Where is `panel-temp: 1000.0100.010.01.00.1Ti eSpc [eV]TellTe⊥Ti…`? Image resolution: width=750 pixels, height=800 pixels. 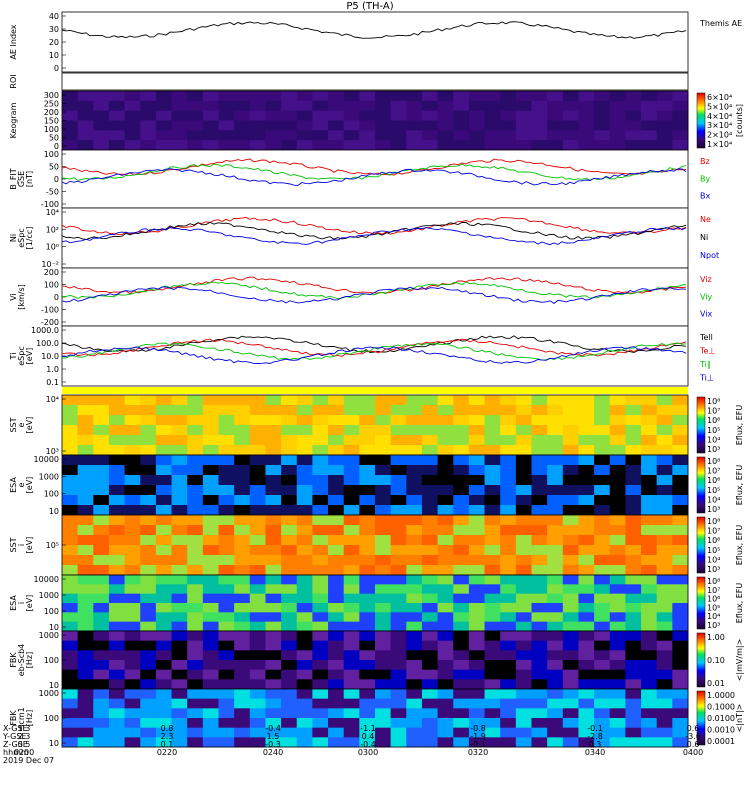 panel-temp: 1000.0100.010.01.00.1Ti eSpc [eV]TellTe⊥Ti… is located at coordinates (362, 356).